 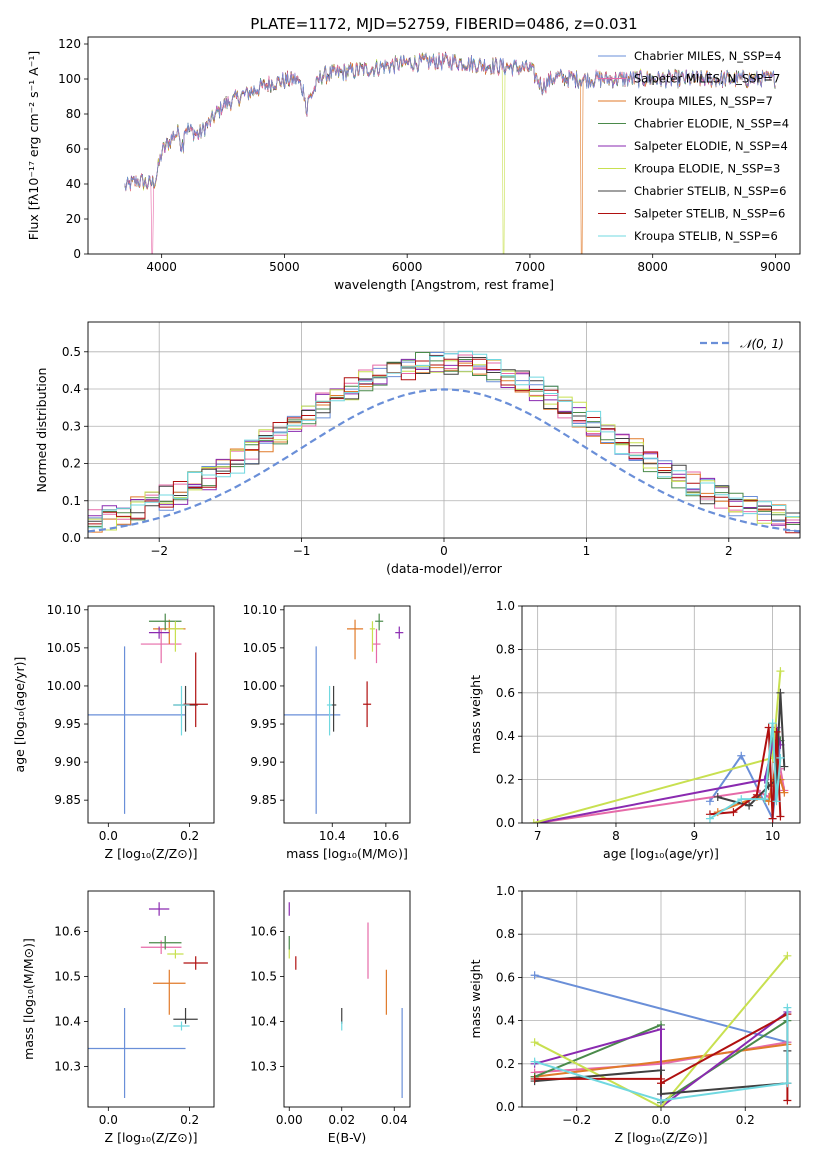 What do you see at coordinates (159, 551) in the screenshot?
I see `residuals-xtick-label: −2` at bounding box center [159, 551].